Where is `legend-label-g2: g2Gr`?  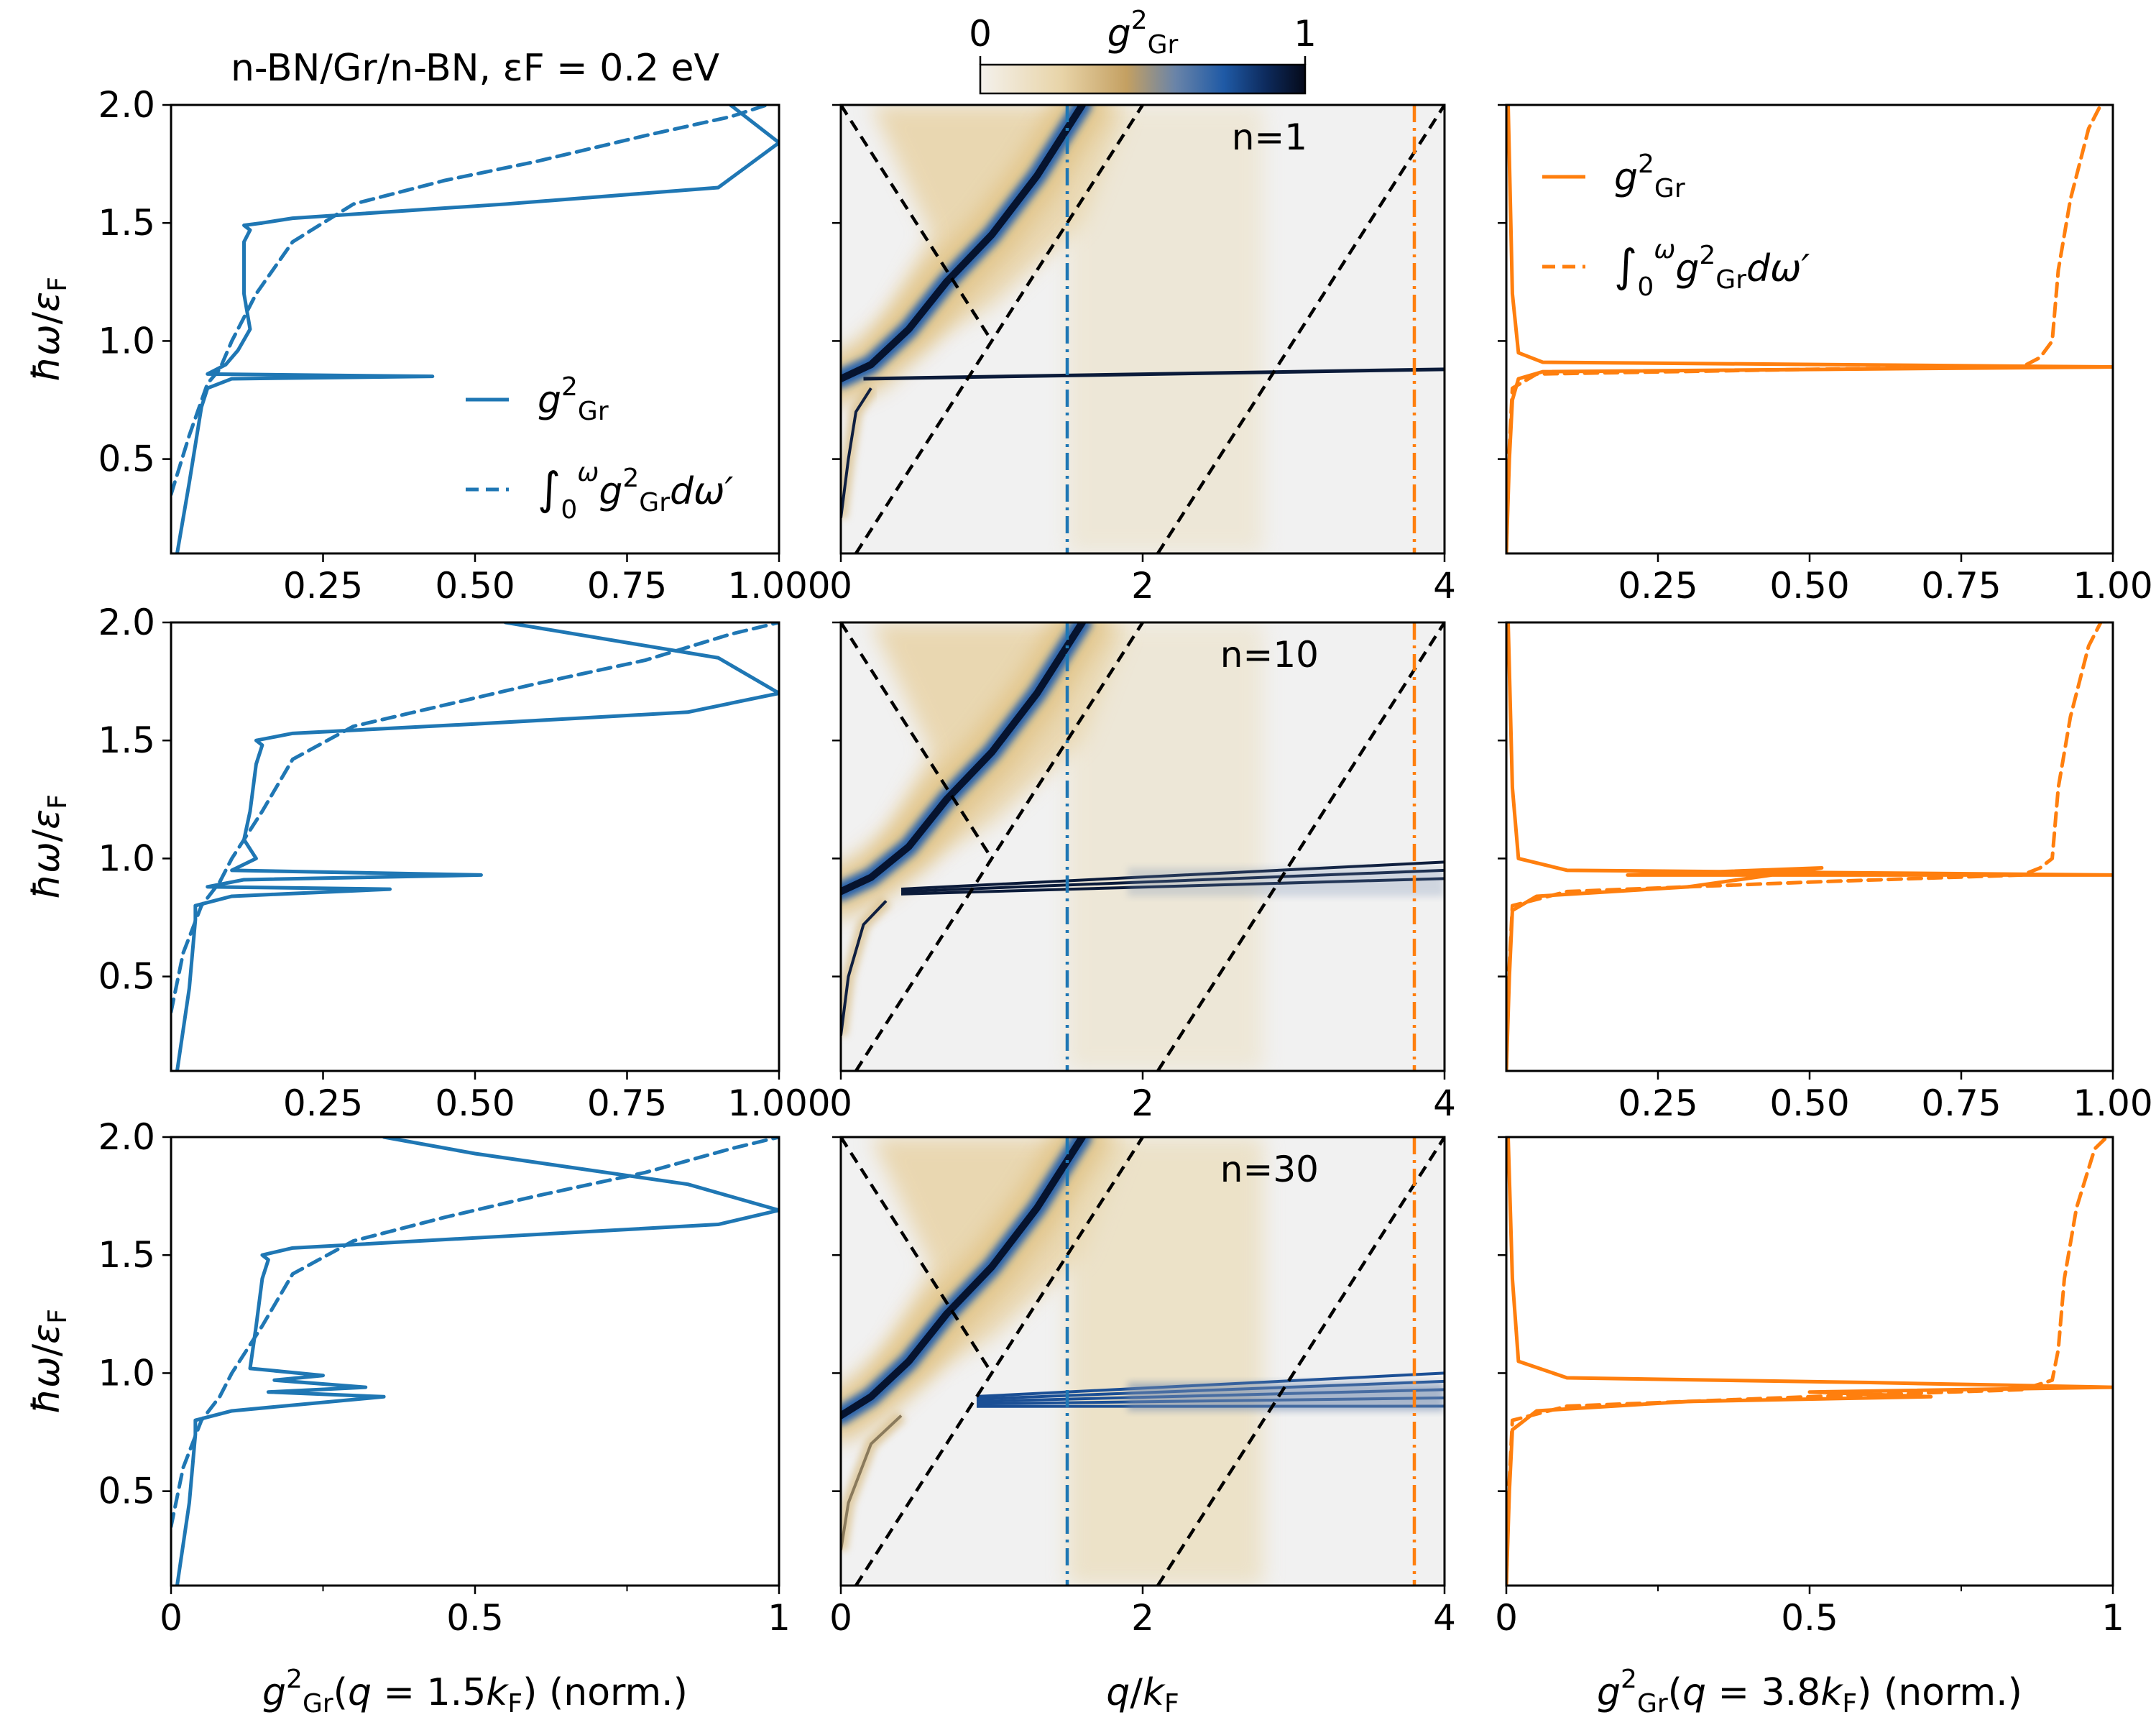
legend-label-g2: g2Gr is located at coordinates (1650, 176).